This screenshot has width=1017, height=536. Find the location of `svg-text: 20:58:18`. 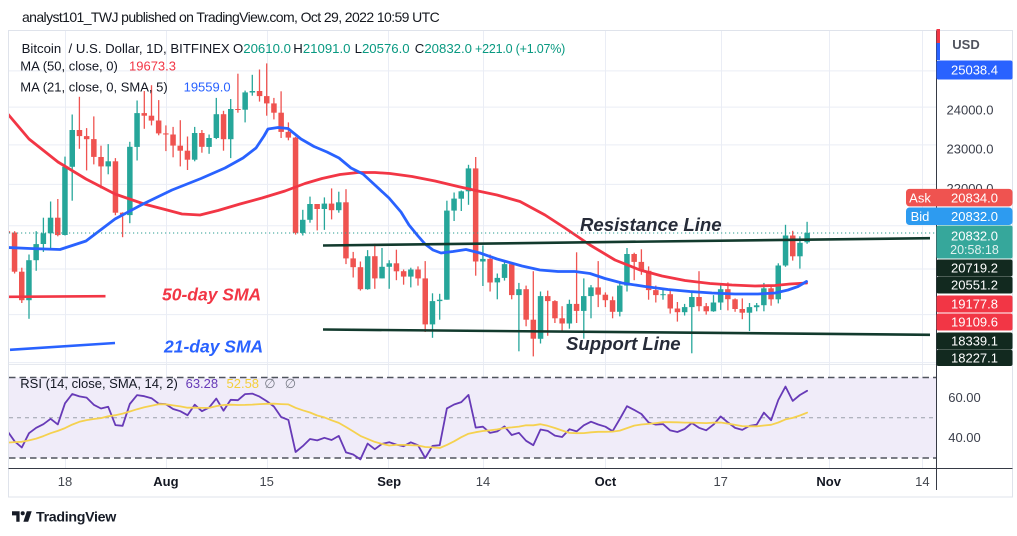

svg-text: 20:58:18 is located at coordinates (974, 250).